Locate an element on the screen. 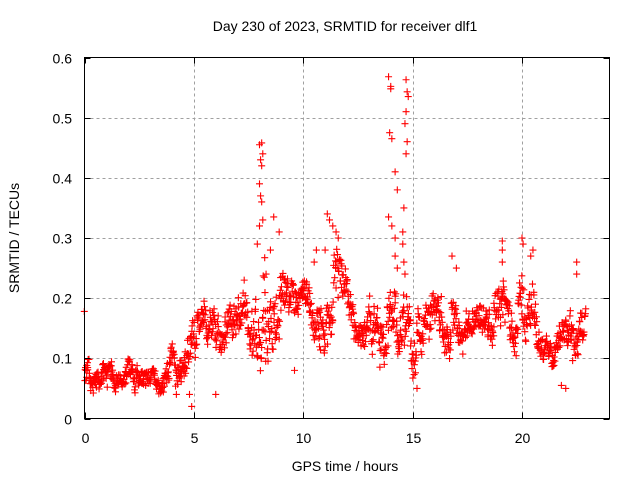 This screenshot has width=640, height=480. x-tick-labels: 0 5 10 15 20 is located at coordinates (306, 438).